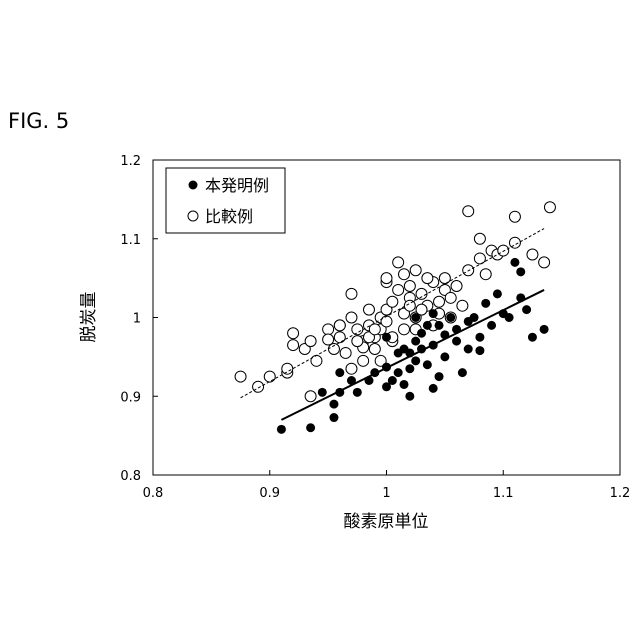 The width and height of the screenshot is (640, 640). What do you see at coordinates (153, 493) in the screenshot?
I see `x-tick-label: 0.8` at bounding box center [153, 493].